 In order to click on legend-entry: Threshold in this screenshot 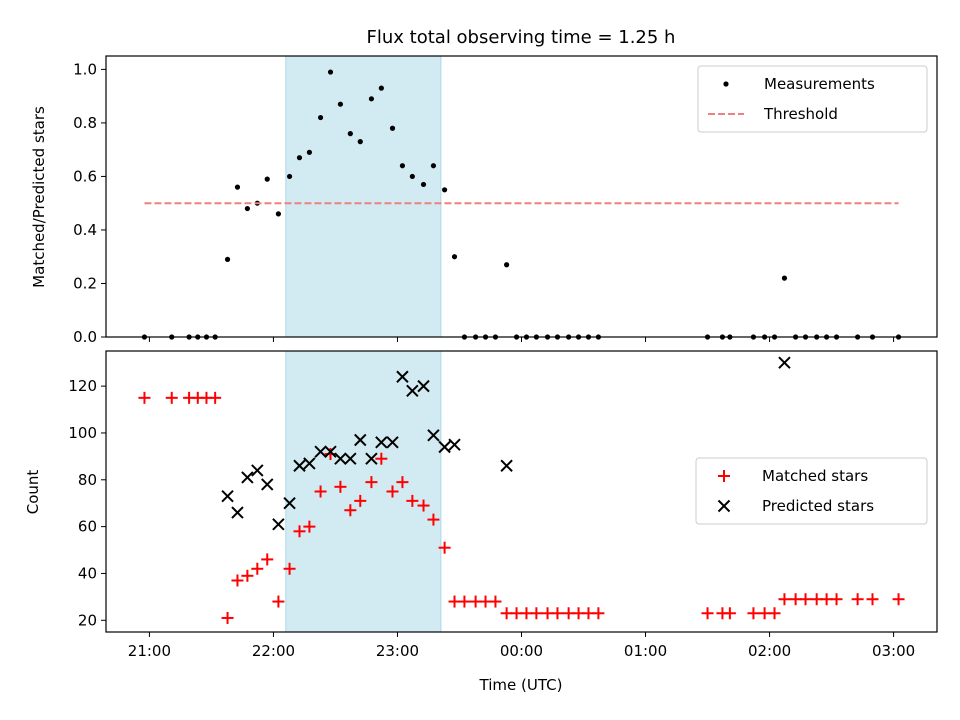, I will do `click(773, 114)`.